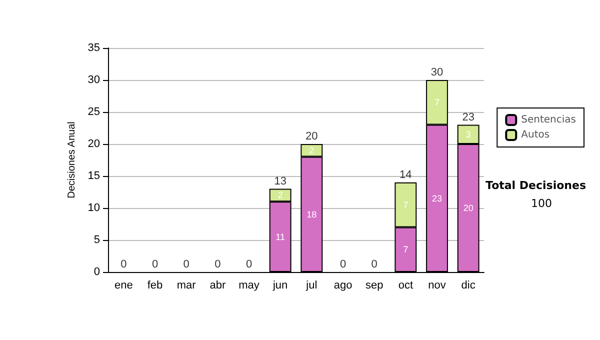 The image size is (600, 340). I want to click on text: Total Decisiones, so click(536, 185).